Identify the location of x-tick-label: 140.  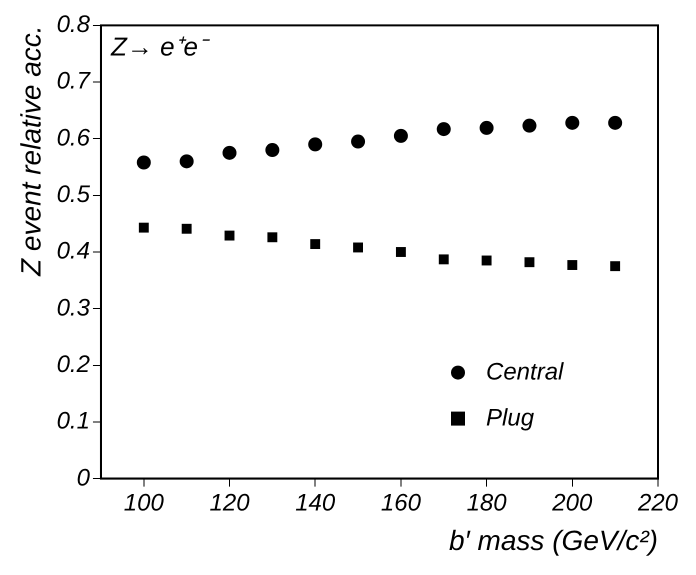
(315, 503).